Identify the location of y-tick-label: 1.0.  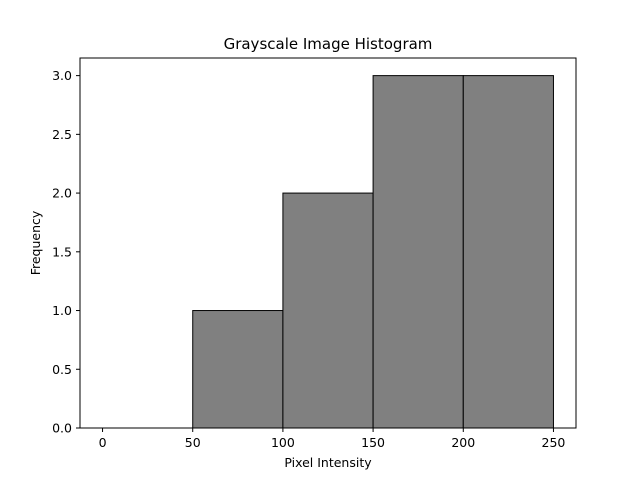
(62, 310).